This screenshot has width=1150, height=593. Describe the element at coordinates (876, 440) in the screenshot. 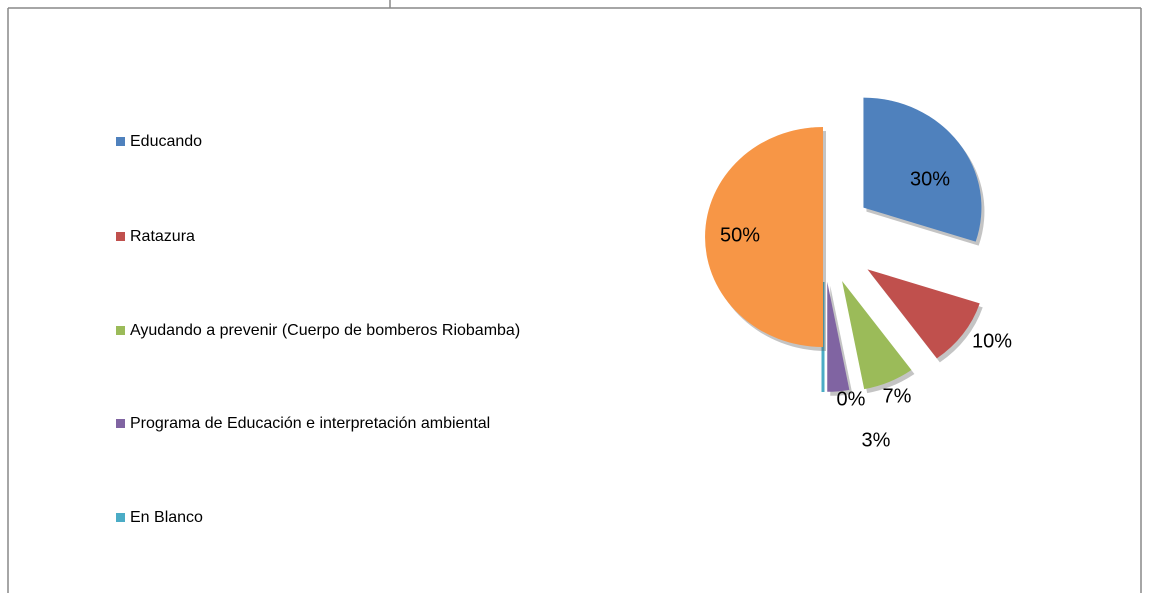

I see `data-label: 3%` at that location.